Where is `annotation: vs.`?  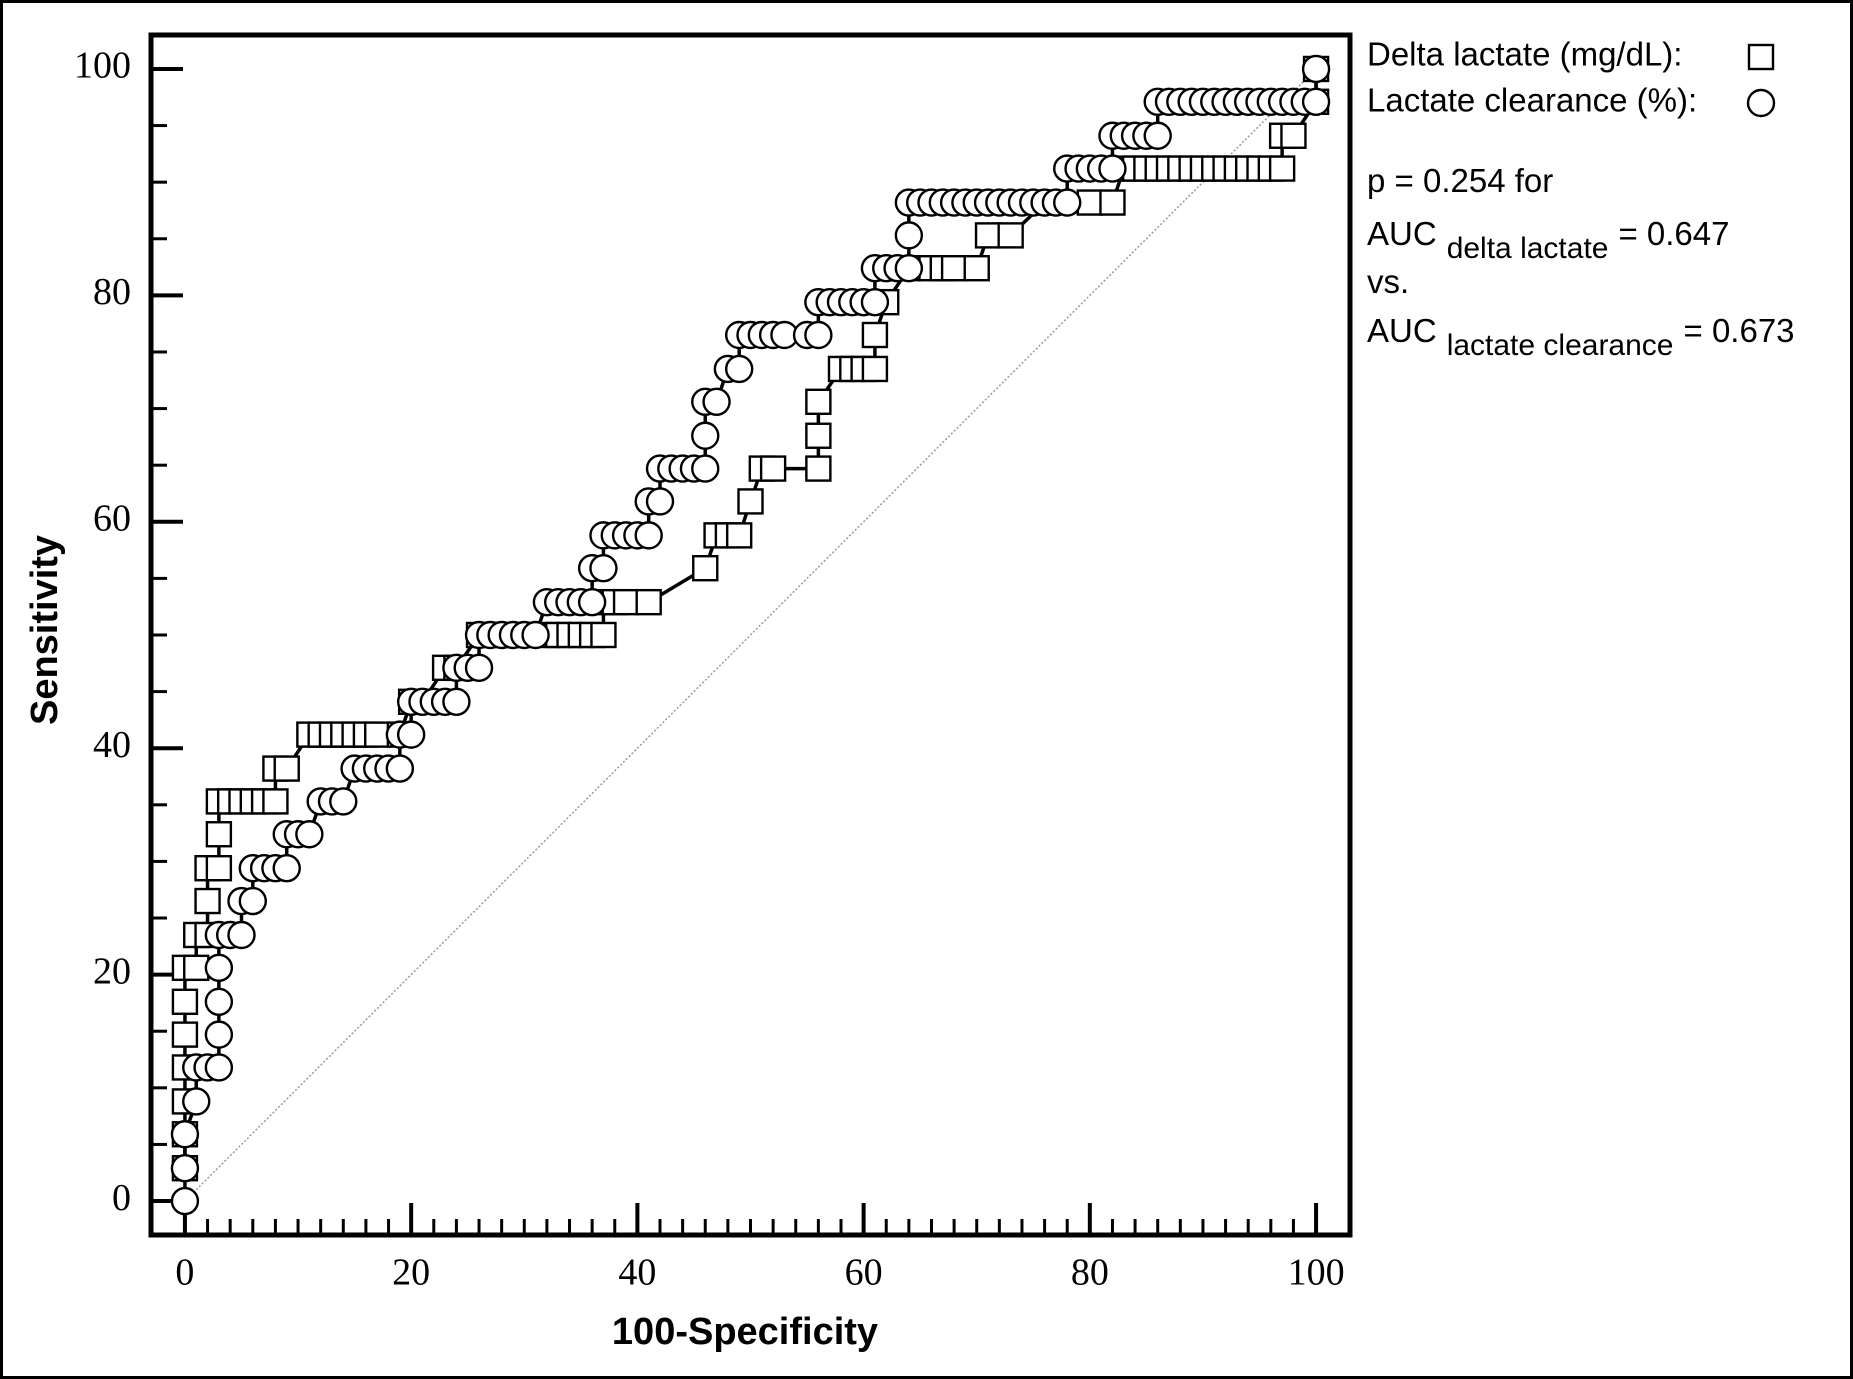
annotation: vs. is located at coordinates (1388, 281).